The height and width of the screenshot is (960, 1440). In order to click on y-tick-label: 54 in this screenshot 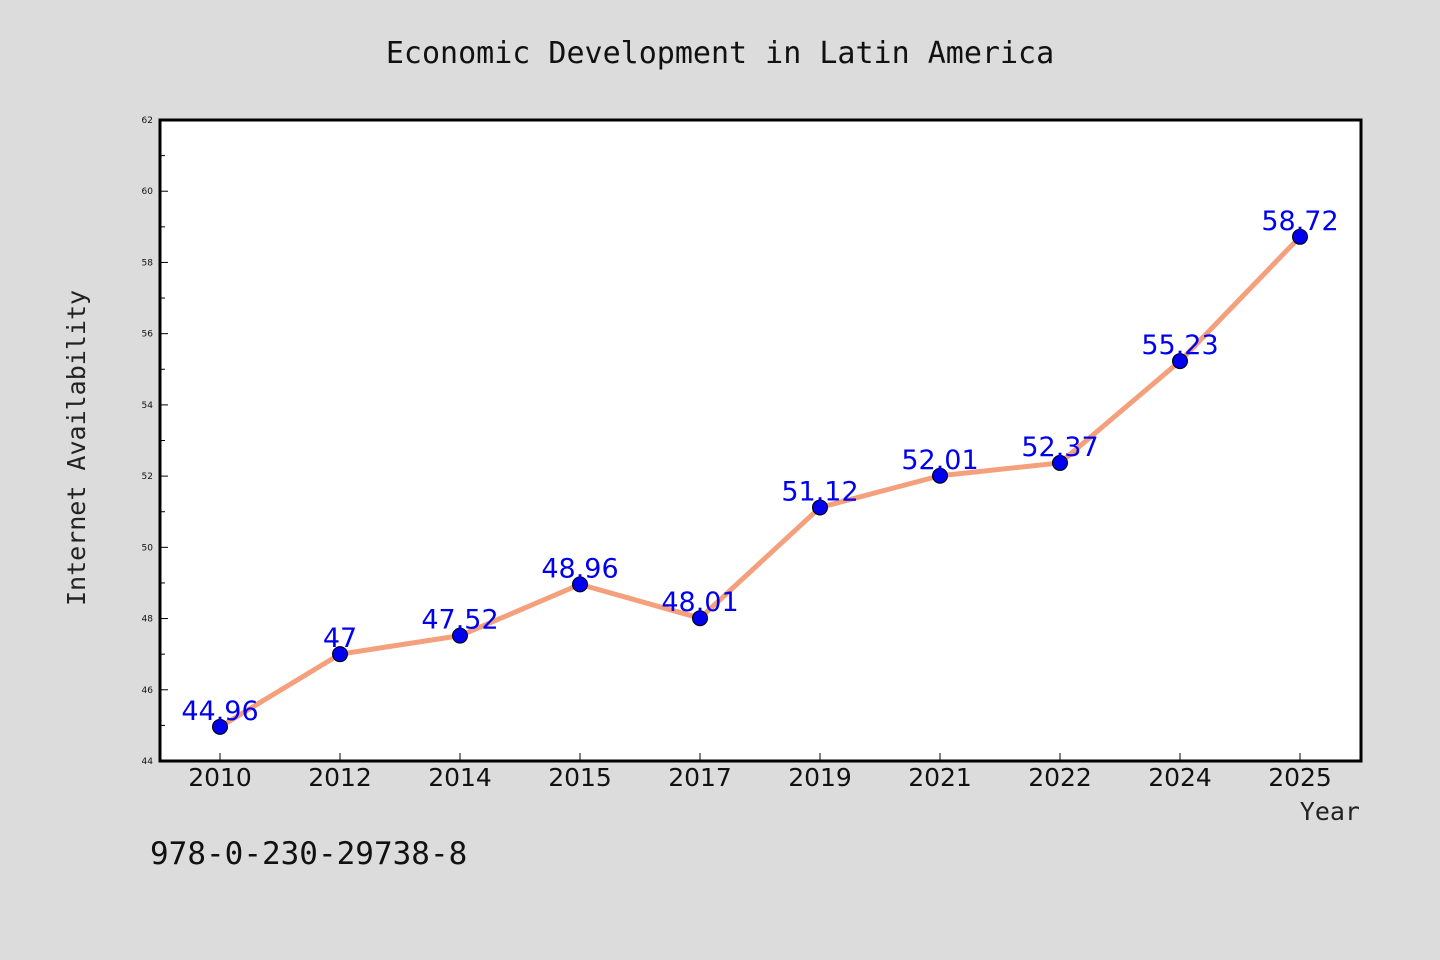, I will do `click(148, 406)`.